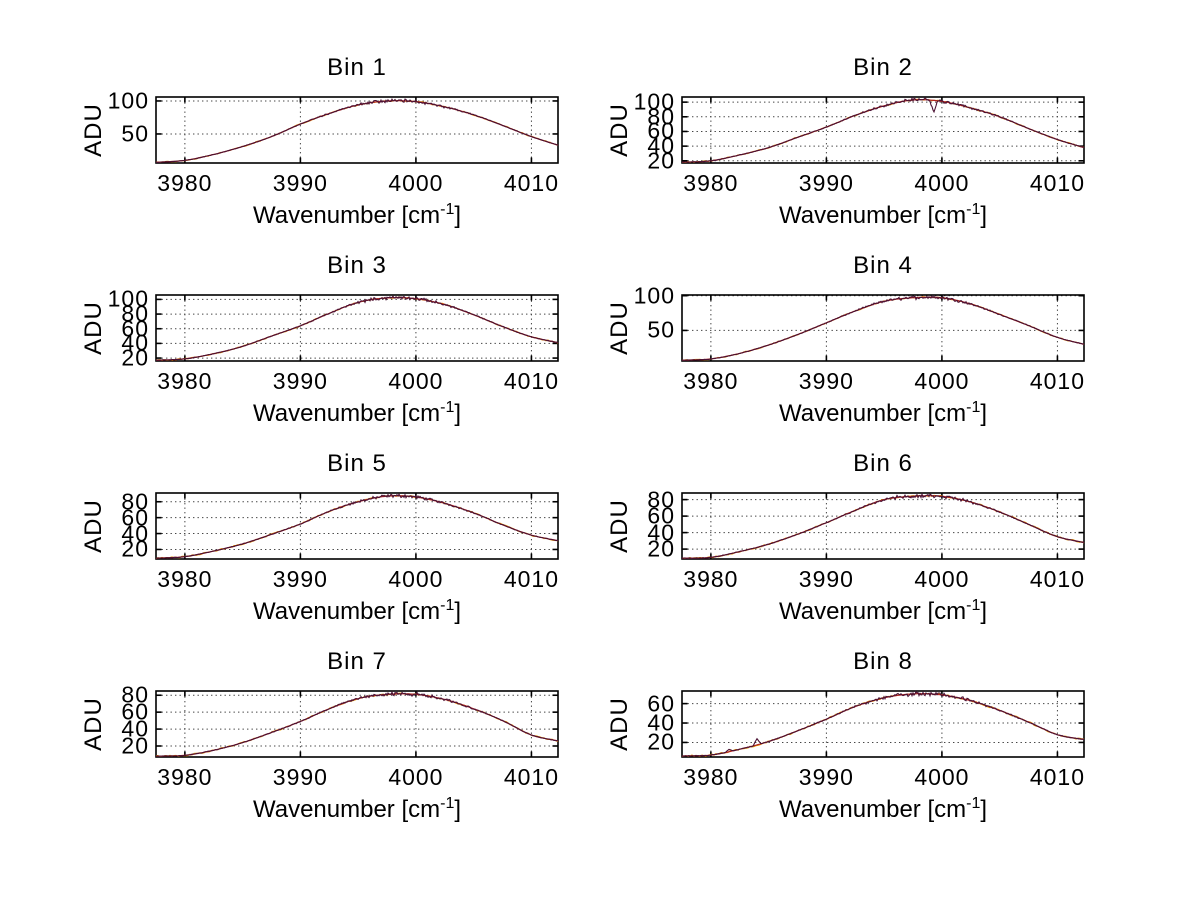 The width and height of the screenshot is (1200, 901). What do you see at coordinates (883, 661) in the screenshot?
I see `subplot-title: Bin 8` at bounding box center [883, 661].